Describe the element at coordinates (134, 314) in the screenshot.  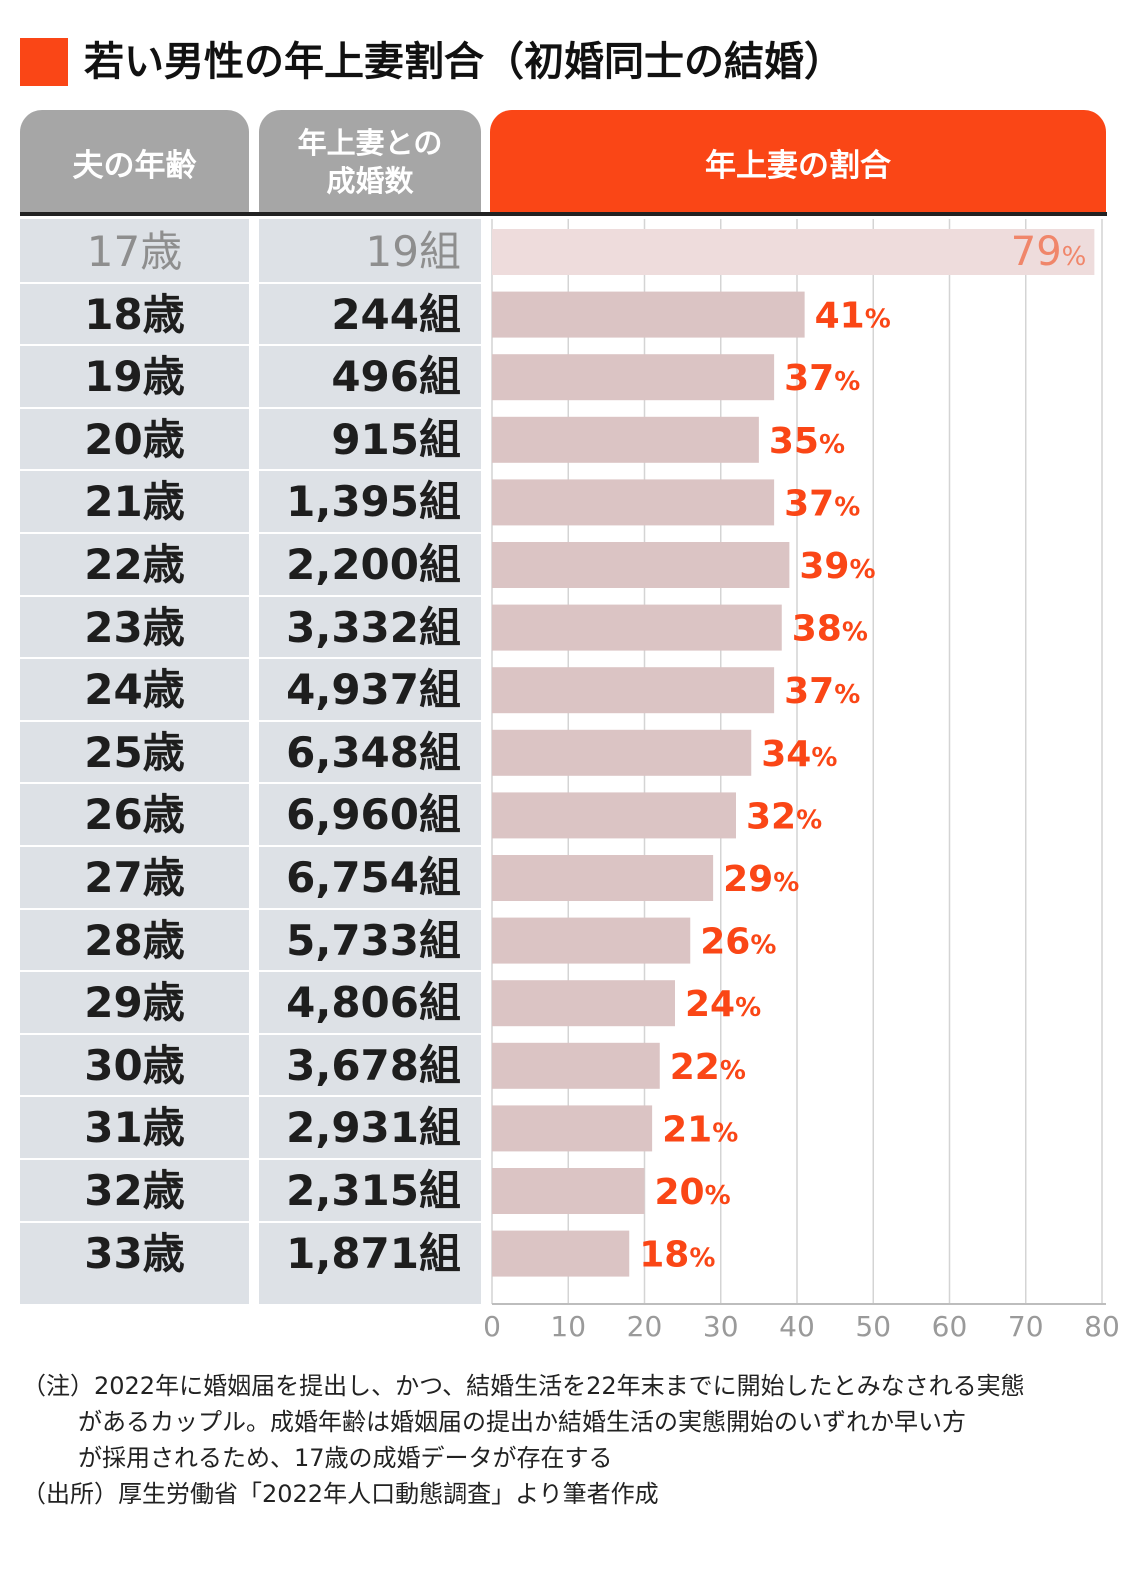
I see `age-cell: 18歳` at that location.